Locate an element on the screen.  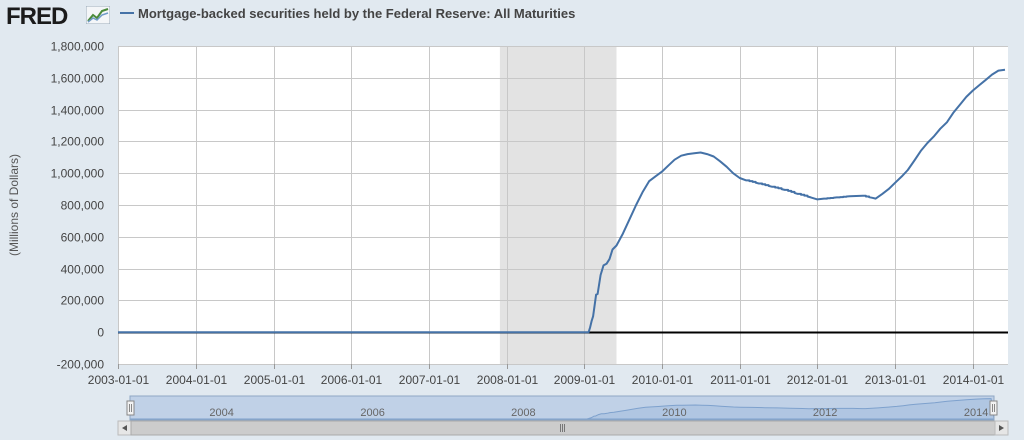
navigator-area is located at coordinates (562, 409).